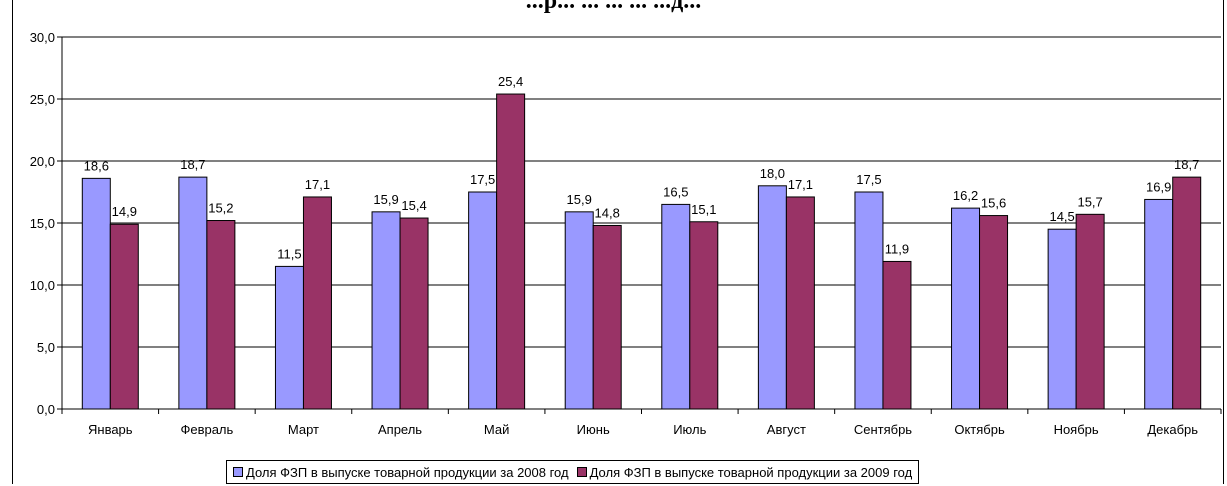 The image size is (1227, 486). What do you see at coordinates (42, 161) in the screenshot?
I see `y-tick-label: 20,0` at bounding box center [42, 161].